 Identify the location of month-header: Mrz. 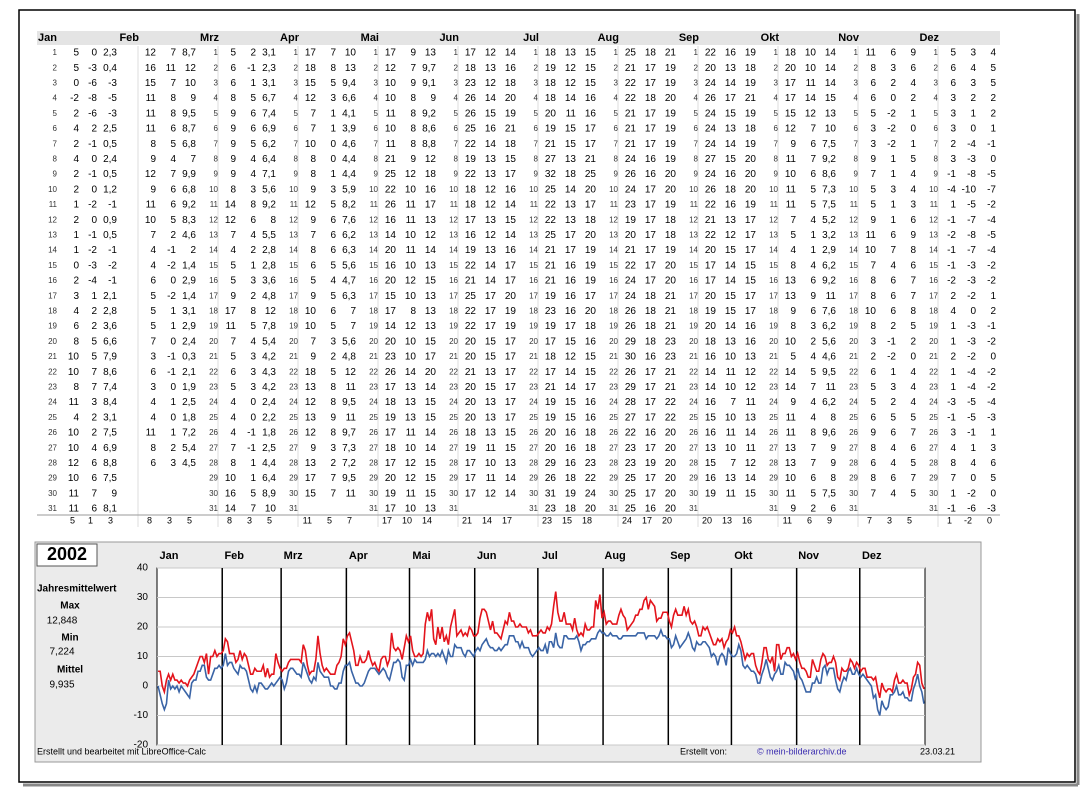
(209, 38).